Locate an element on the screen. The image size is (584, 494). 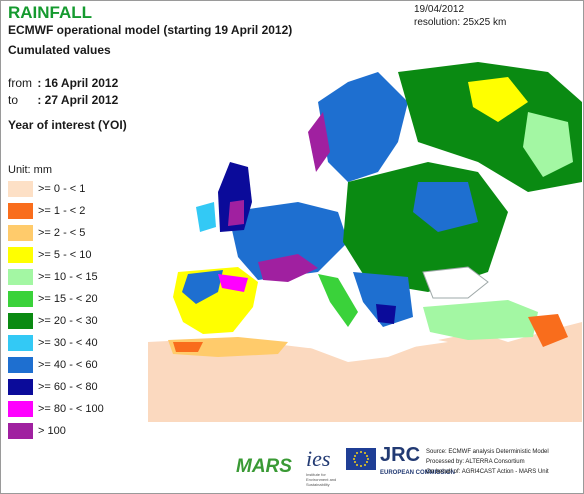
european-commission-label: EUROPEAN COMMISSION is located at coordinates (418, 473).